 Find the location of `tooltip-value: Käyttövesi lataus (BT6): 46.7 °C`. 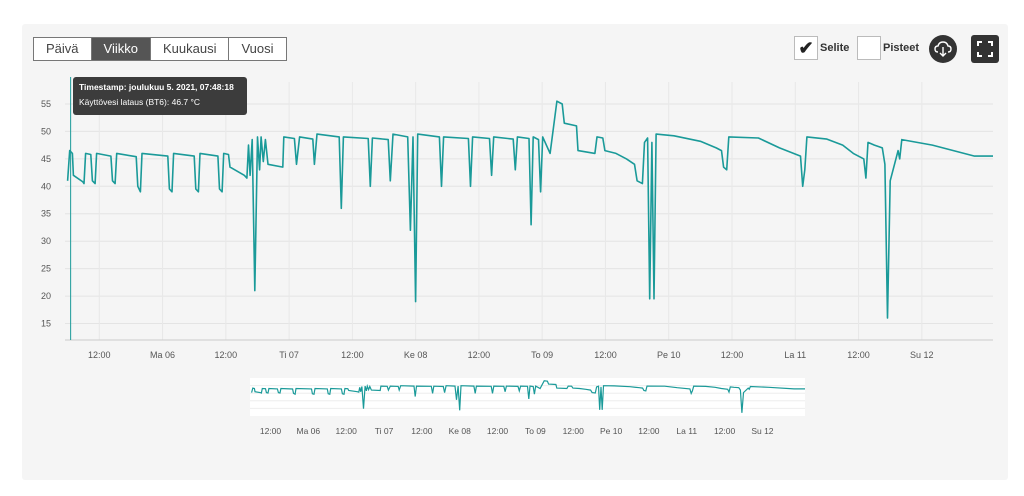

tooltip-value: Käyttövesi lataus (BT6): 46.7 °C is located at coordinates (140, 102).